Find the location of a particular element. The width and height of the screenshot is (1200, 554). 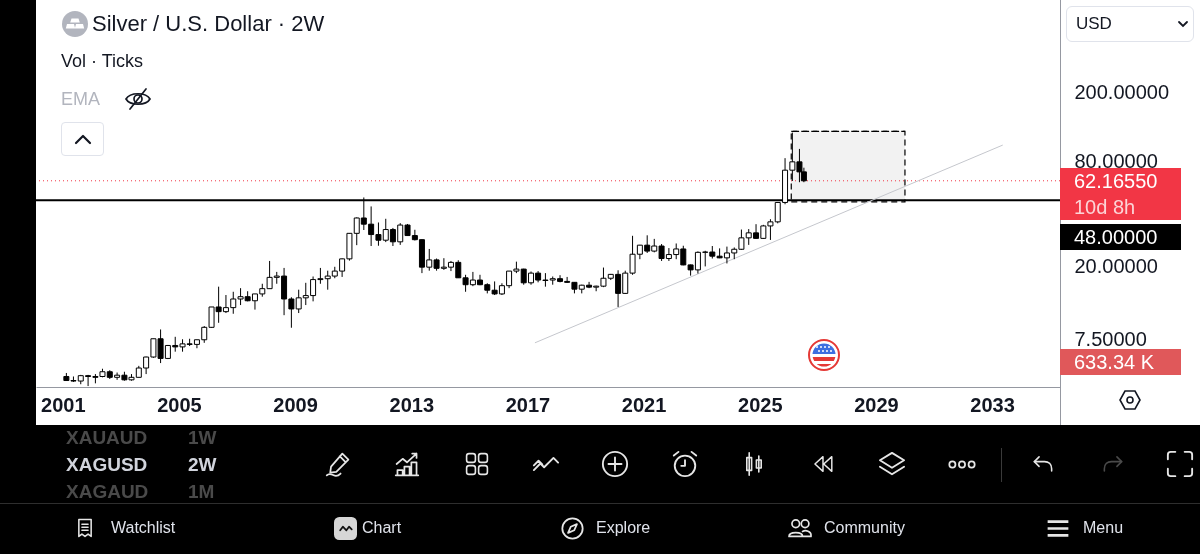

text: Watchlist is located at coordinates (143, 527).